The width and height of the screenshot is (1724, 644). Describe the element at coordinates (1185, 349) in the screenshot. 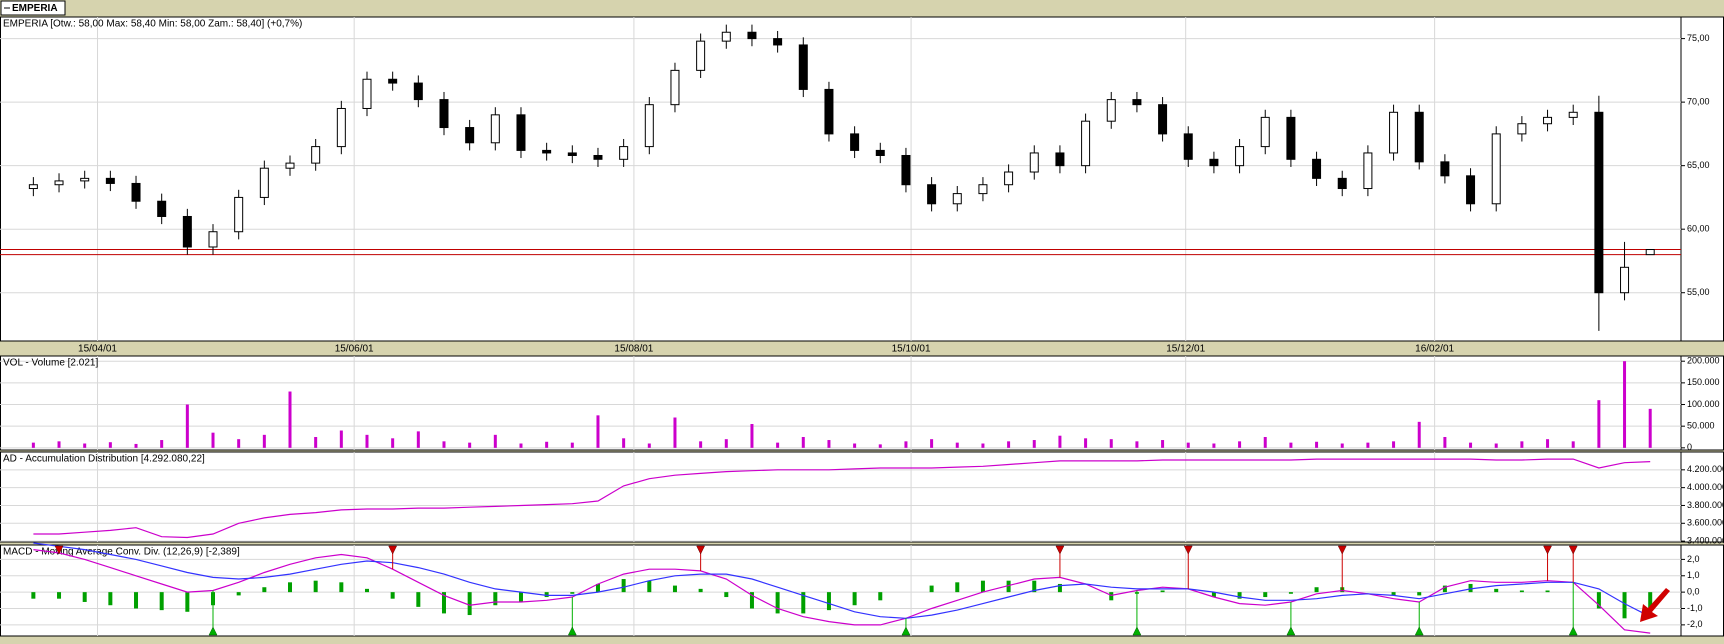

I see `x-tick-label: 15/12/01` at that location.